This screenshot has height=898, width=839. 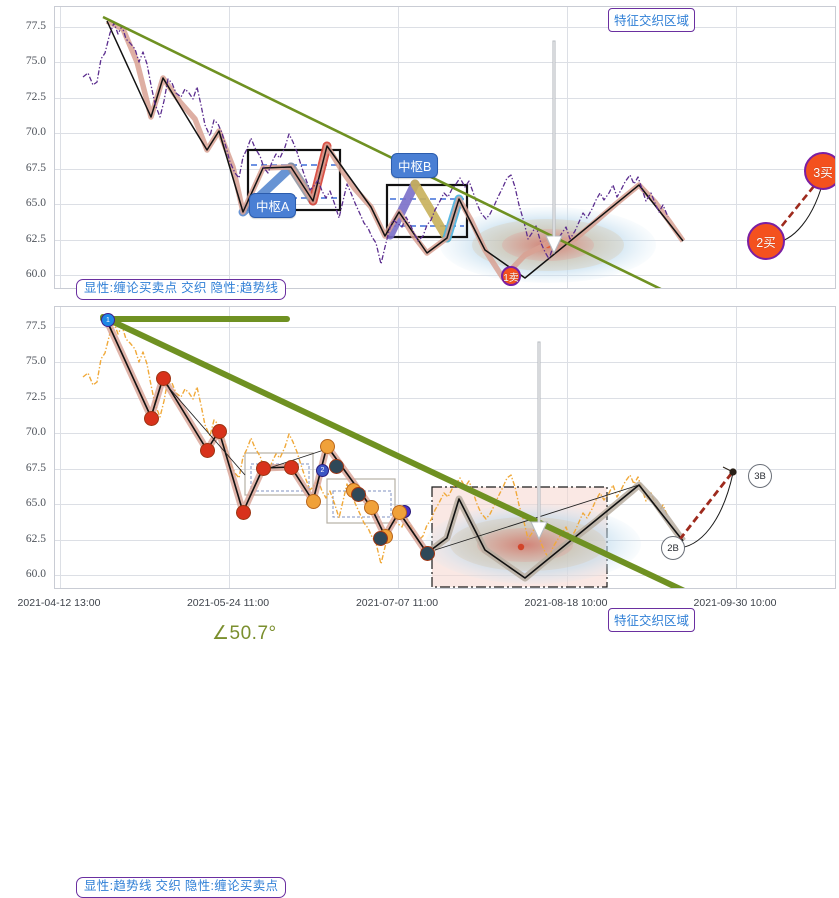 What do you see at coordinates (266, 437) in the screenshot?
I see `zigzag-underlay-bottom` at bounding box center [266, 437].